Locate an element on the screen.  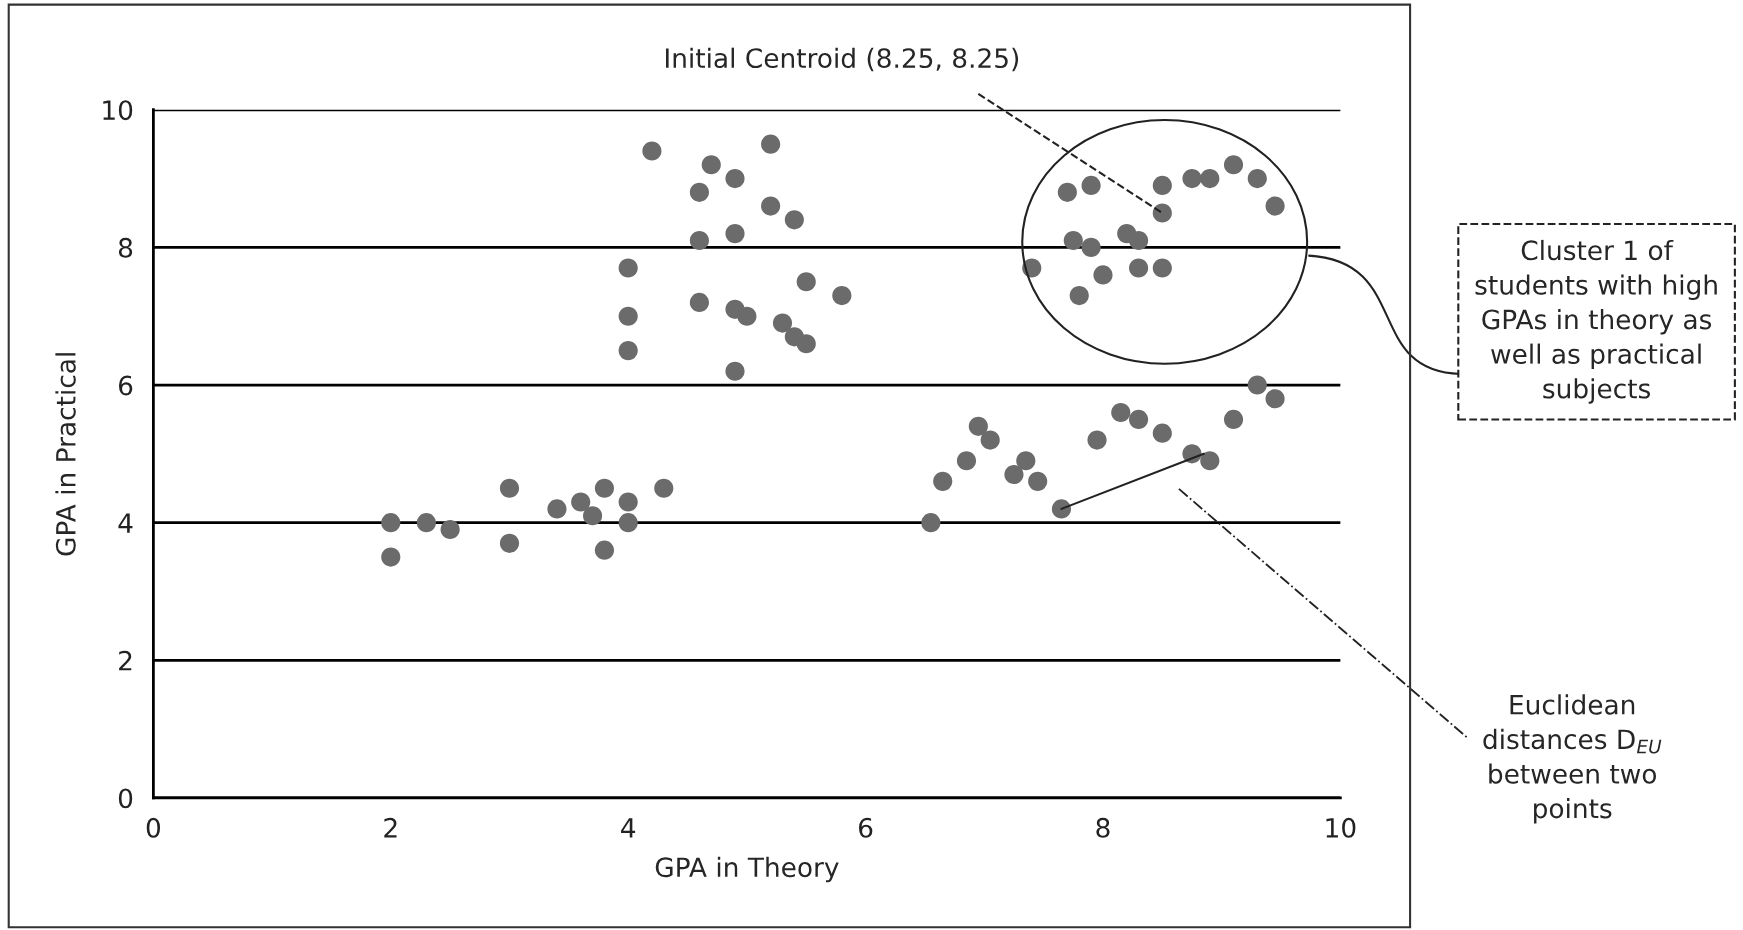
y-axis-title: GPA in Practical is located at coordinates (65, 454).